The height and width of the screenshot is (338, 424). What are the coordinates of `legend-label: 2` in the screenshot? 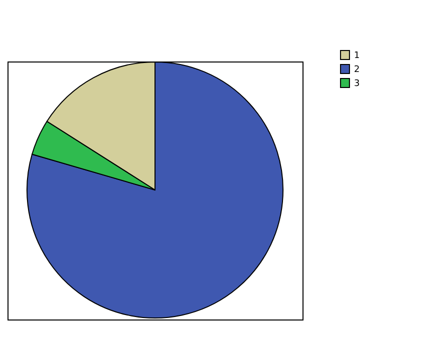 It's located at (357, 70).